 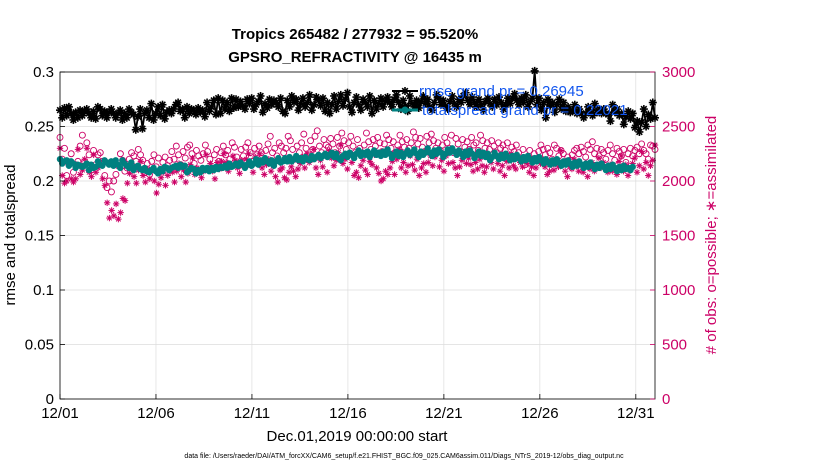 I want to click on y-axis-label-right: # of obs: o=possible; ∗=assimilated, so click(x=711, y=235).